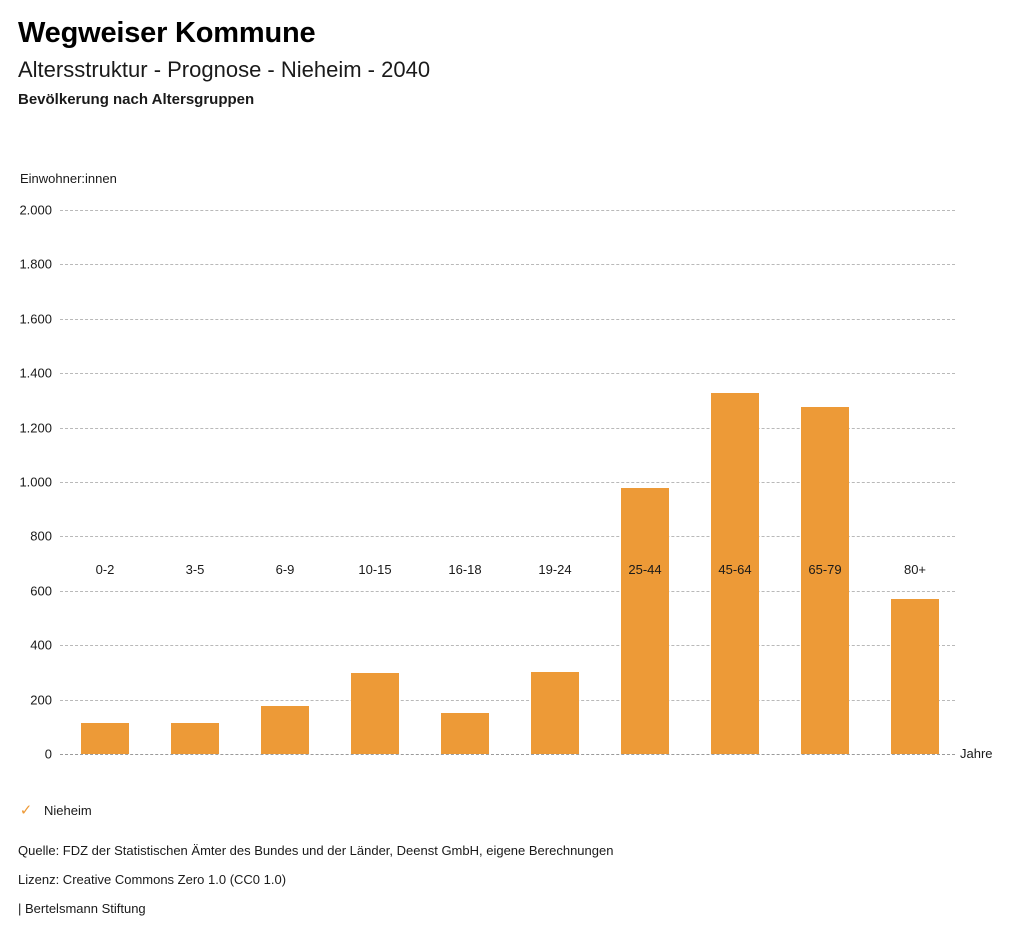 This screenshot has width=1024, height=946. What do you see at coordinates (375, 569) in the screenshot?
I see `x-axis-tick-label: 10-15` at bounding box center [375, 569].